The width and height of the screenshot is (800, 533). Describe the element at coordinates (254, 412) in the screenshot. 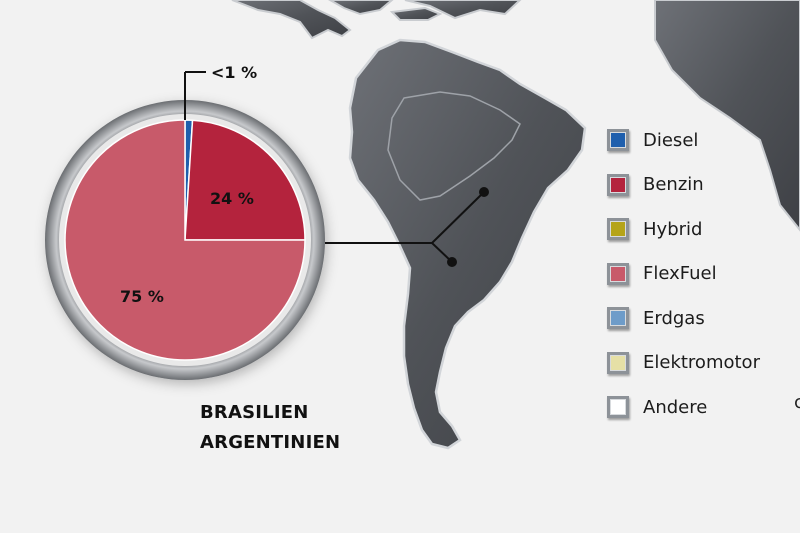

I see `region-label-brasilien: BRASILIEN` at that location.